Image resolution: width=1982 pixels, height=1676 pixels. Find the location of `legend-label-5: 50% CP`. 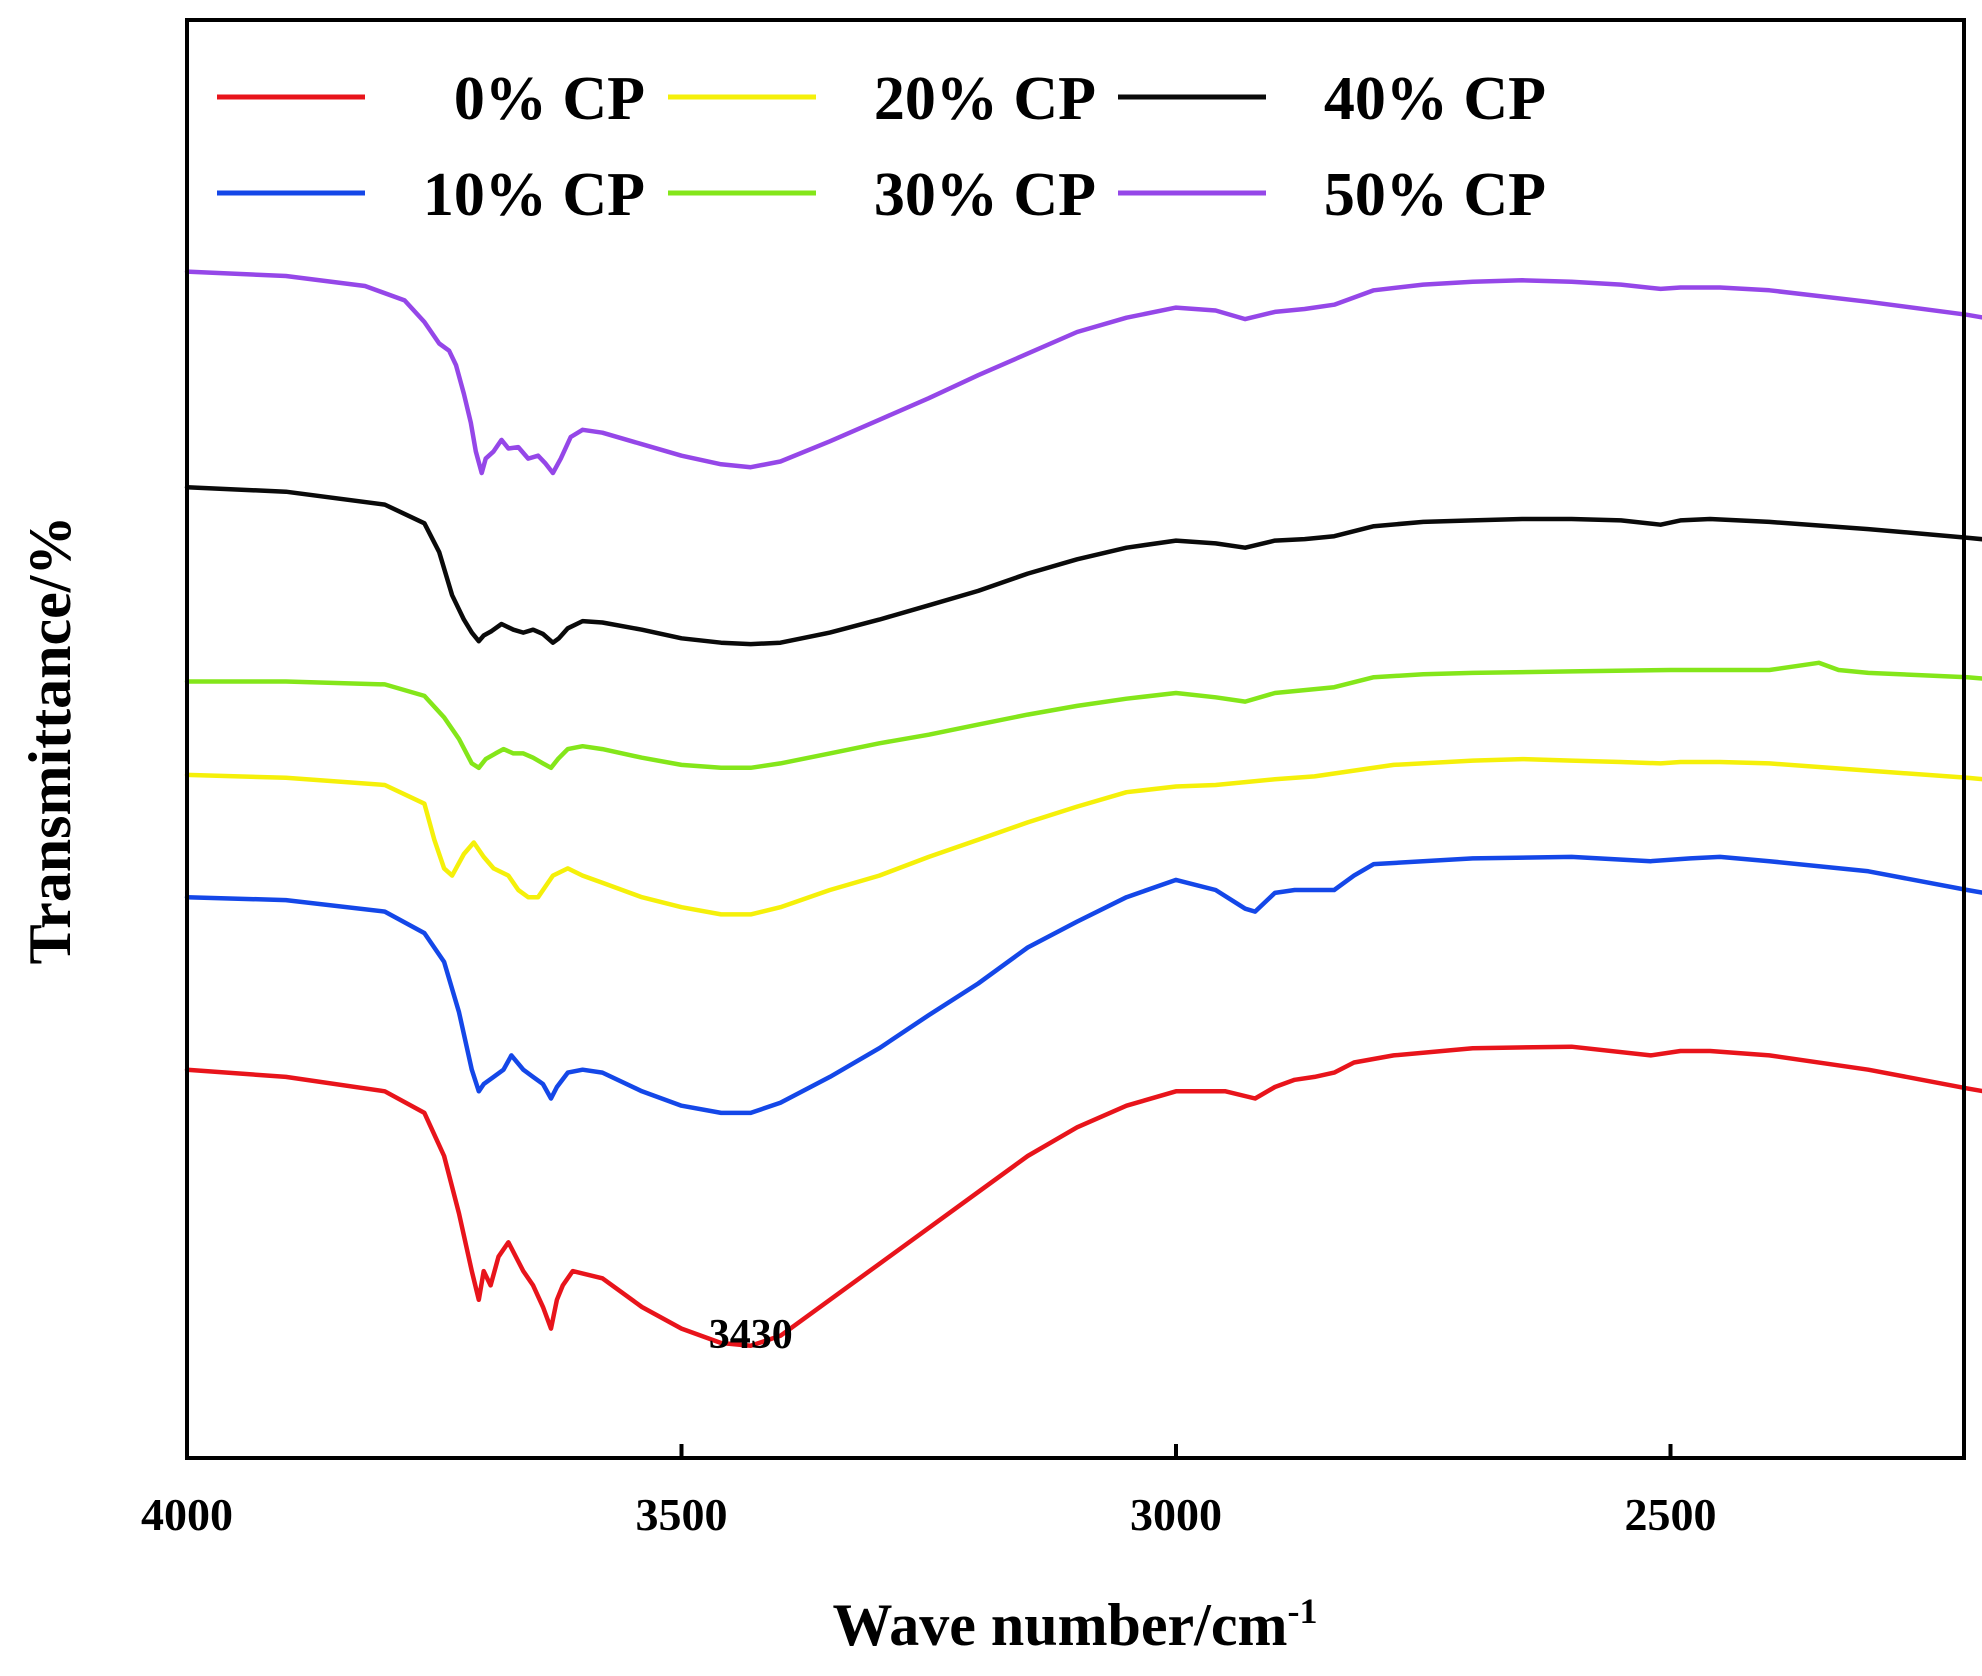

legend-label-5: 50% CP is located at coordinates (1435, 195).